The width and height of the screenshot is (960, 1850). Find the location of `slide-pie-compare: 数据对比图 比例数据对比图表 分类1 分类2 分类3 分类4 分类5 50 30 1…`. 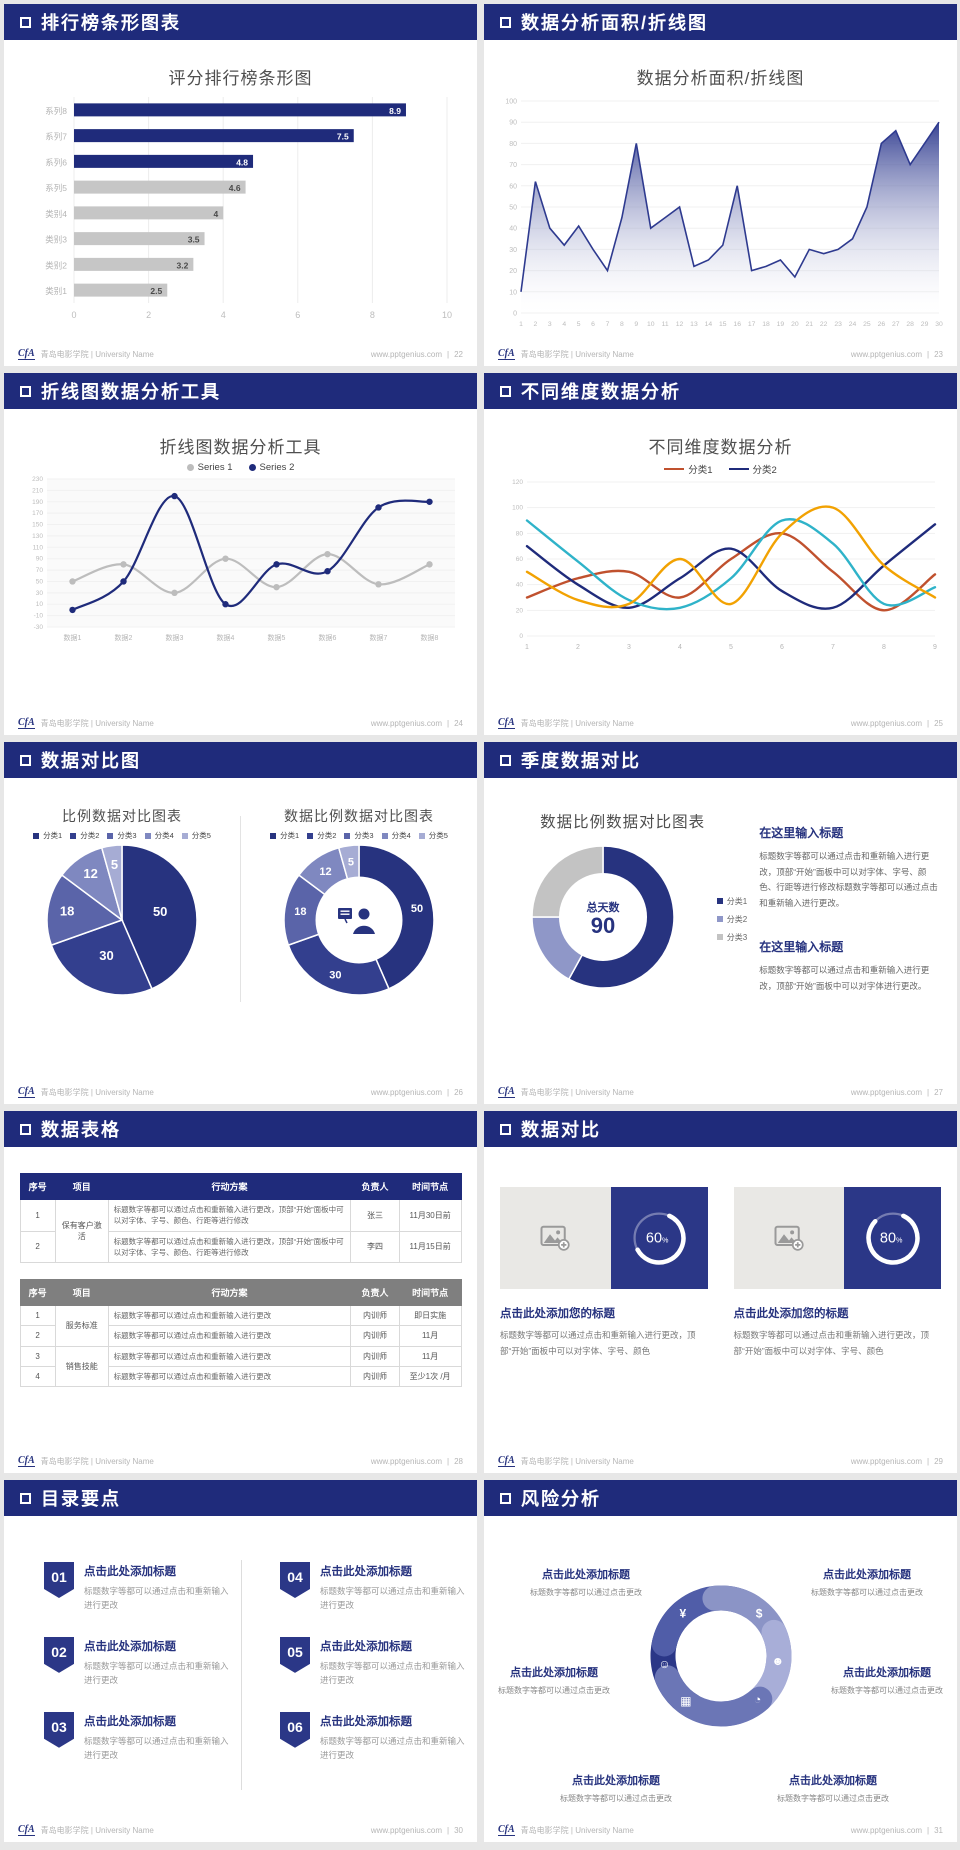

slide-pie-compare: 数据对比图 比例数据对比图表 分类1 分类2 分类3 分类4 分类5 50 30 1… is located at coordinates (240, 923).